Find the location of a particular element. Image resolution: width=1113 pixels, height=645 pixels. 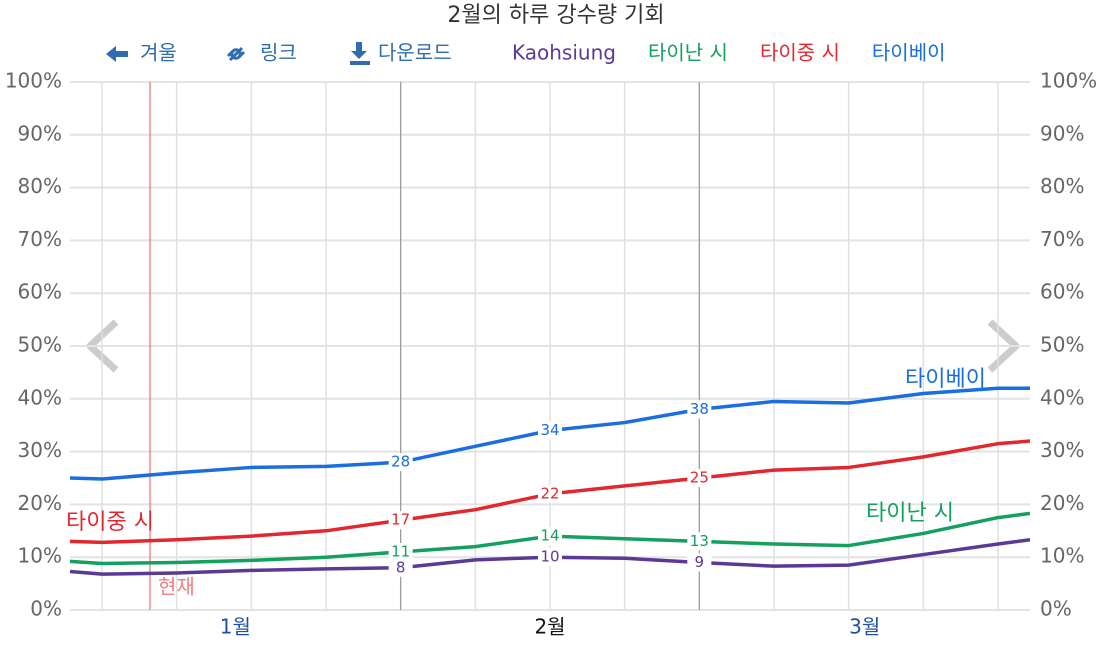

data-label: 10 is located at coordinates (549, 557).